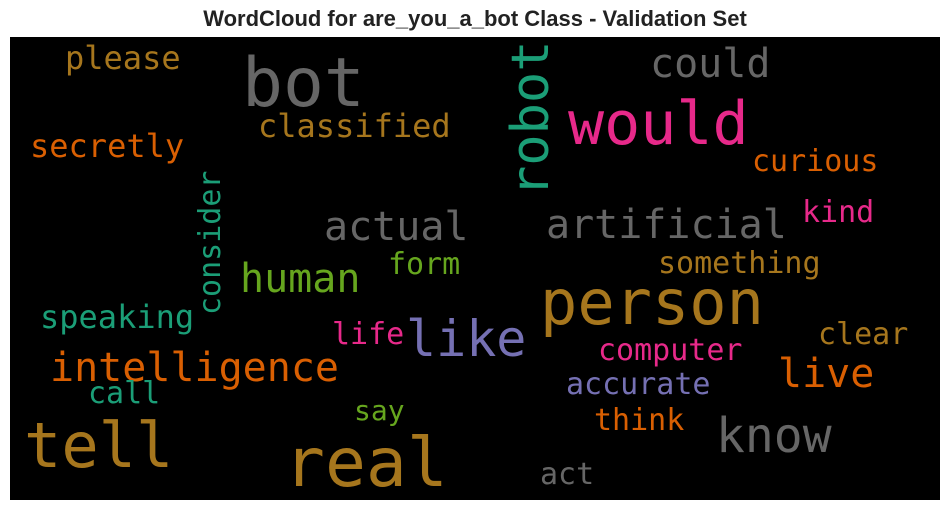  What do you see at coordinates (466, 339) in the screenshot?
I see `word-like: like` at bounding box center [466, 339].